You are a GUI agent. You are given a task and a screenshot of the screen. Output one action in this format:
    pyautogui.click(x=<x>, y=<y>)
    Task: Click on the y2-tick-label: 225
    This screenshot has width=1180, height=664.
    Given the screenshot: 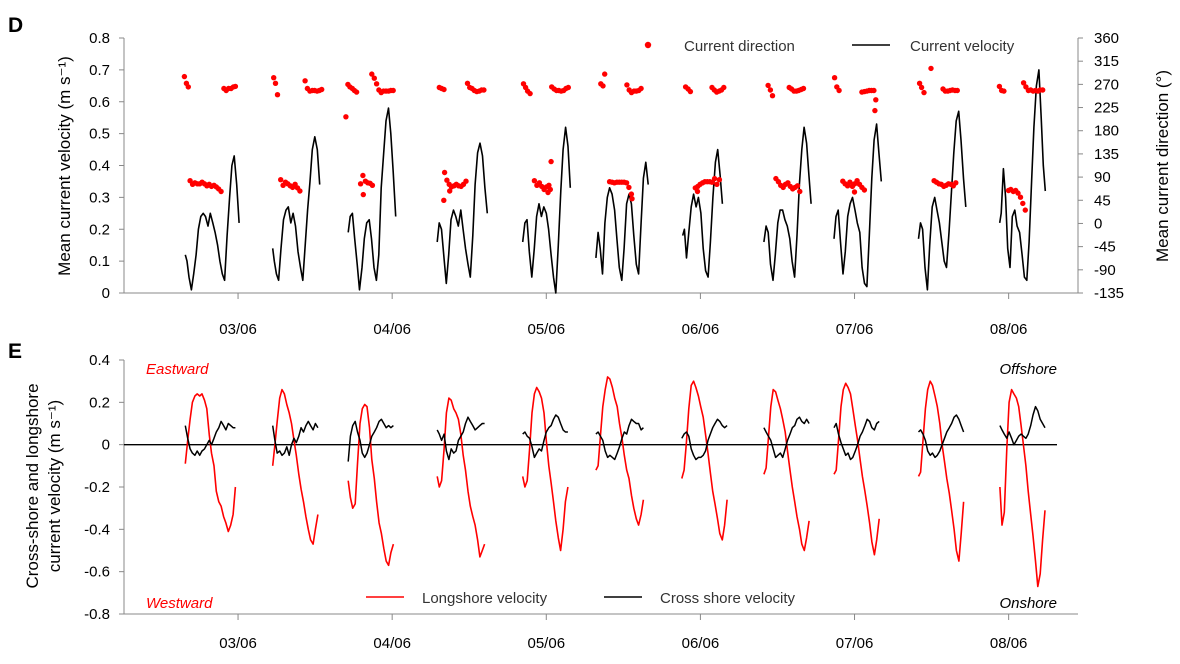 What is the action you would take?
    pyautogui.click(x=1106, y=108)
    